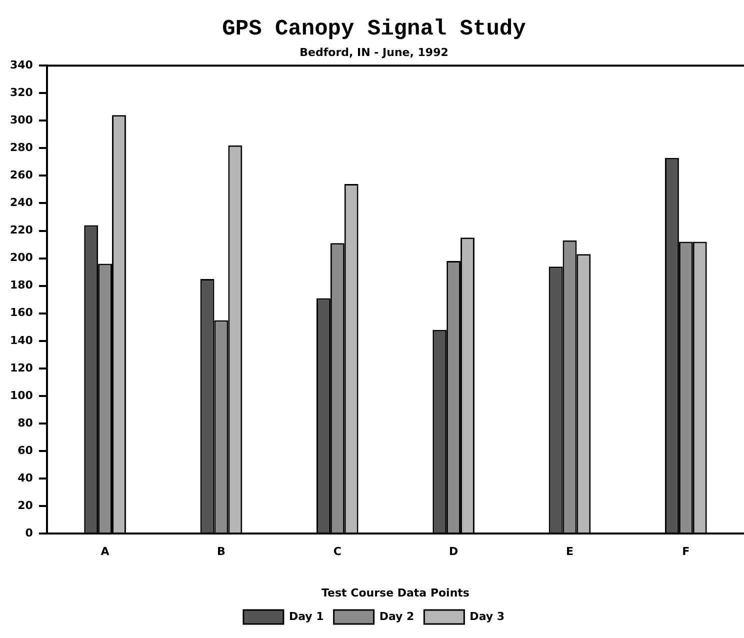 The width and height of the screenshot is (744, 638). What do you see at coordinates (22, 230) in the screenshot?
I see `y-tick-label: 220` at bounding box center [22, 230].